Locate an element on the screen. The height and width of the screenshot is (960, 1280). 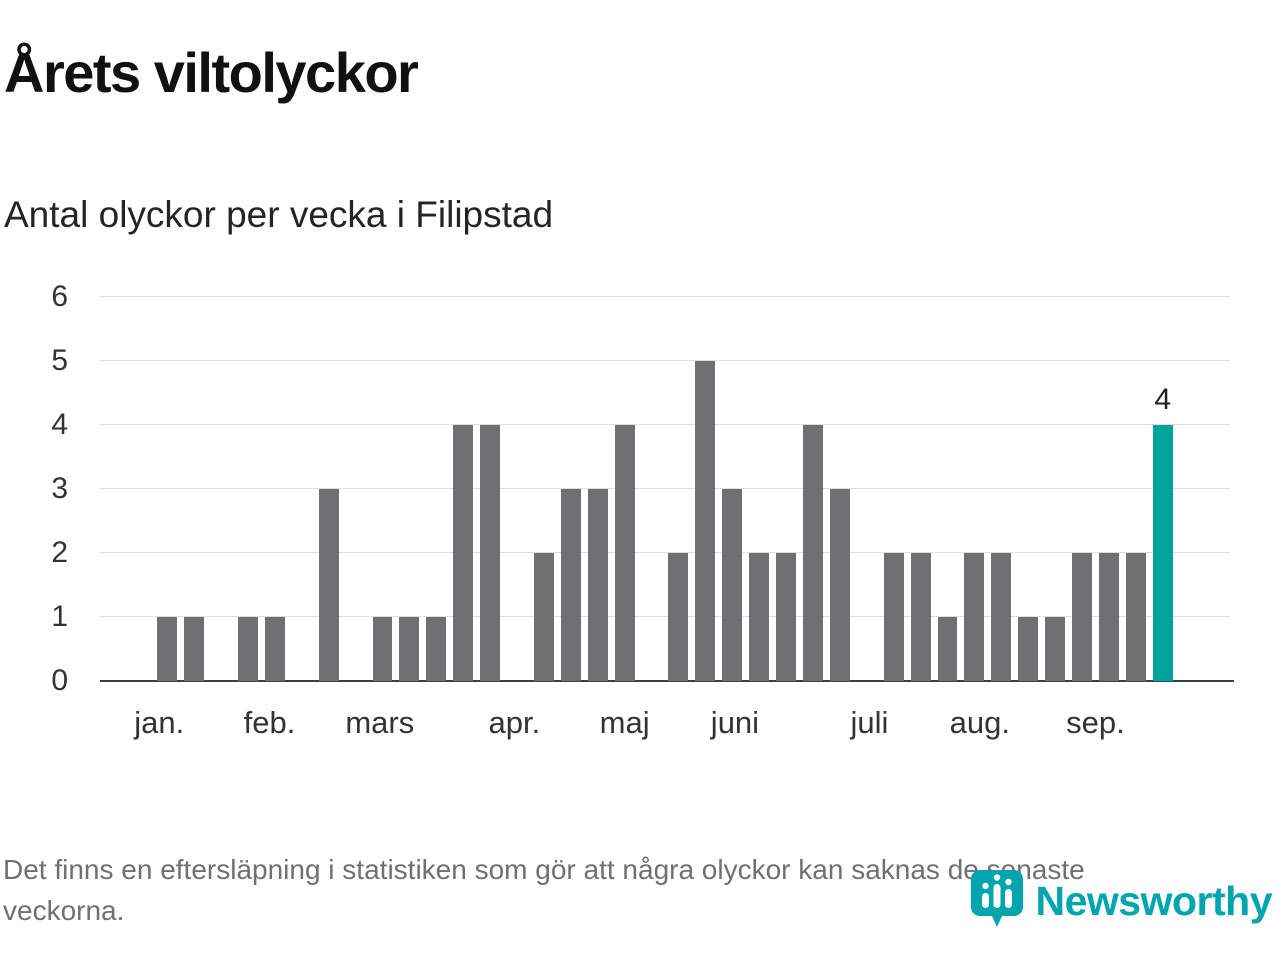
y-axis-tick-label: 0 is located at coordinates (59, 680).